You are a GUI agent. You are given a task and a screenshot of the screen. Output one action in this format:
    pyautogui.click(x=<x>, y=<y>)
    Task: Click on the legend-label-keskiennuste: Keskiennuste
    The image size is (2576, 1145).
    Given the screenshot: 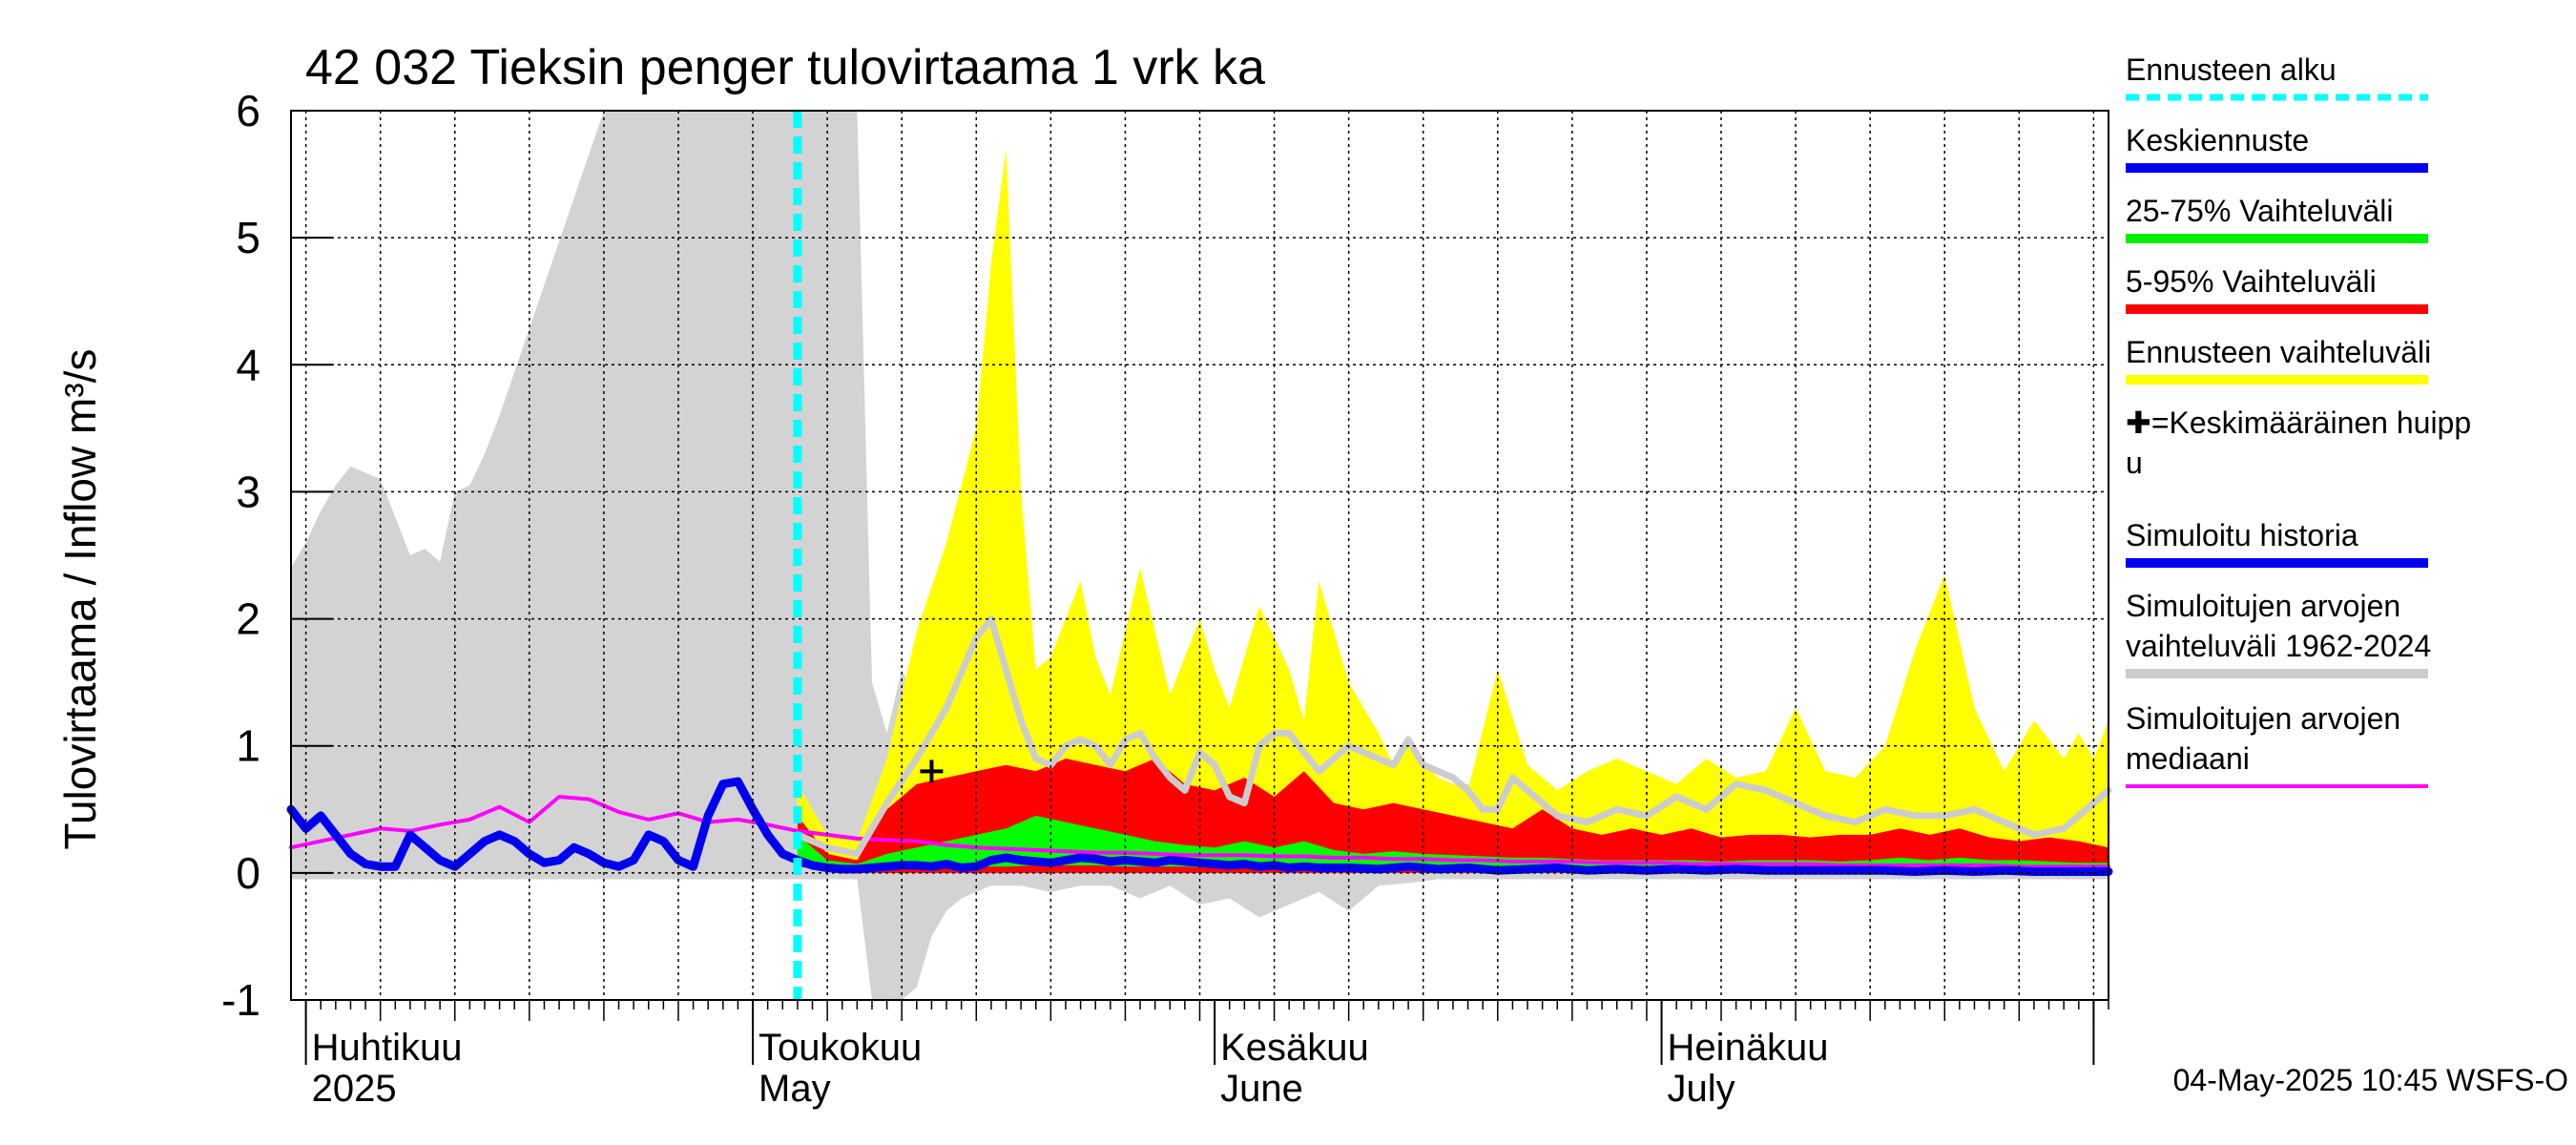 What is the action you would take?
    pyautogui.click(x=2217, y=140)
    